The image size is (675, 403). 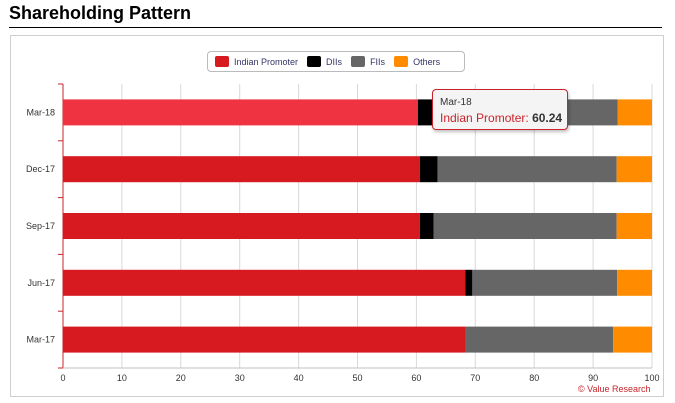 I want to click on legend-label: FIIs, so click(x=378, y=61).